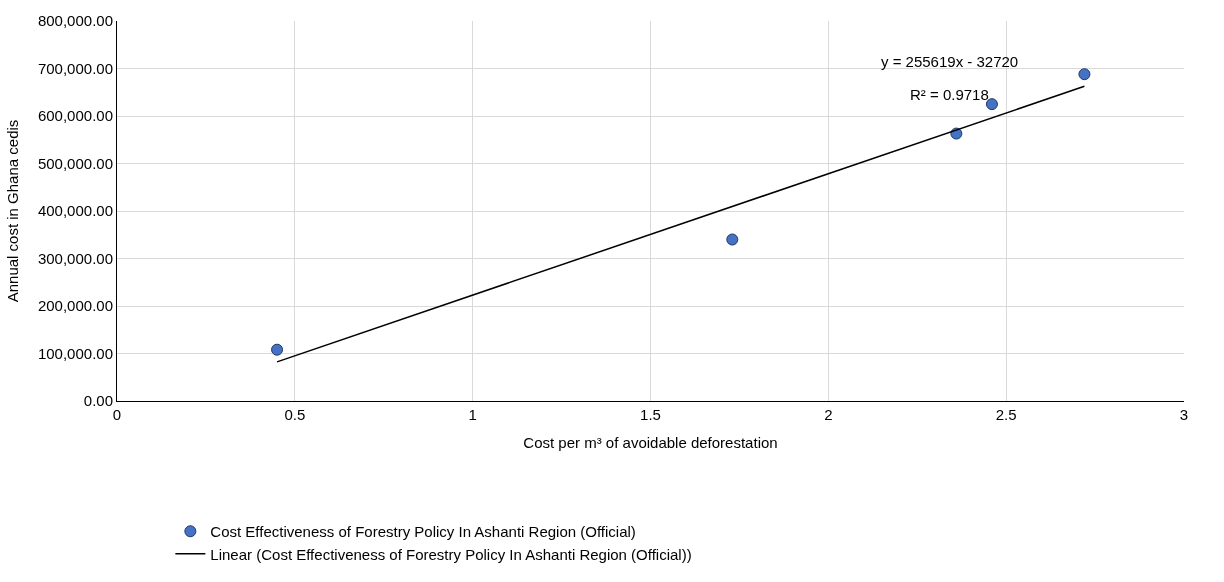  I want to click on y-axis-title: Annual cost in Ghana cedis, so click(13, 211).